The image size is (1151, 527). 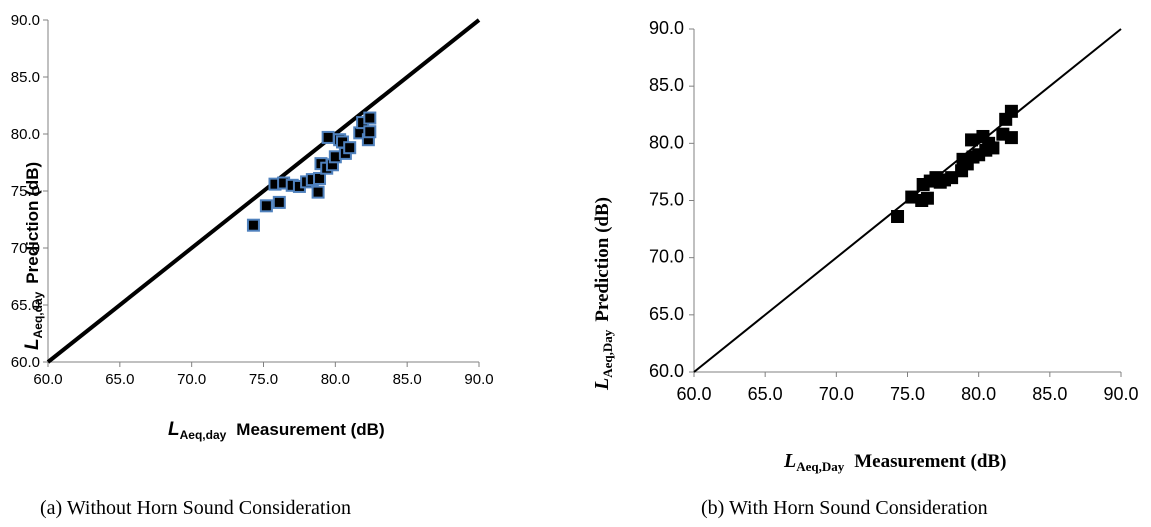 I want to click on panel-b-x-axis-title: LAeq,Day Measurement (dB), so click(x=894, y=462).